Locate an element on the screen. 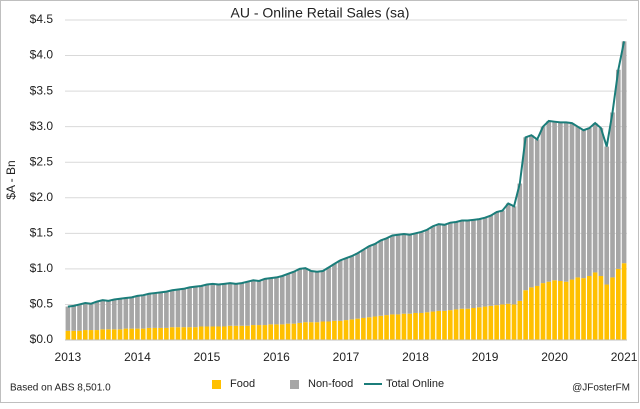  x-tick-label: 2017 is located at coordinates (346, 357).